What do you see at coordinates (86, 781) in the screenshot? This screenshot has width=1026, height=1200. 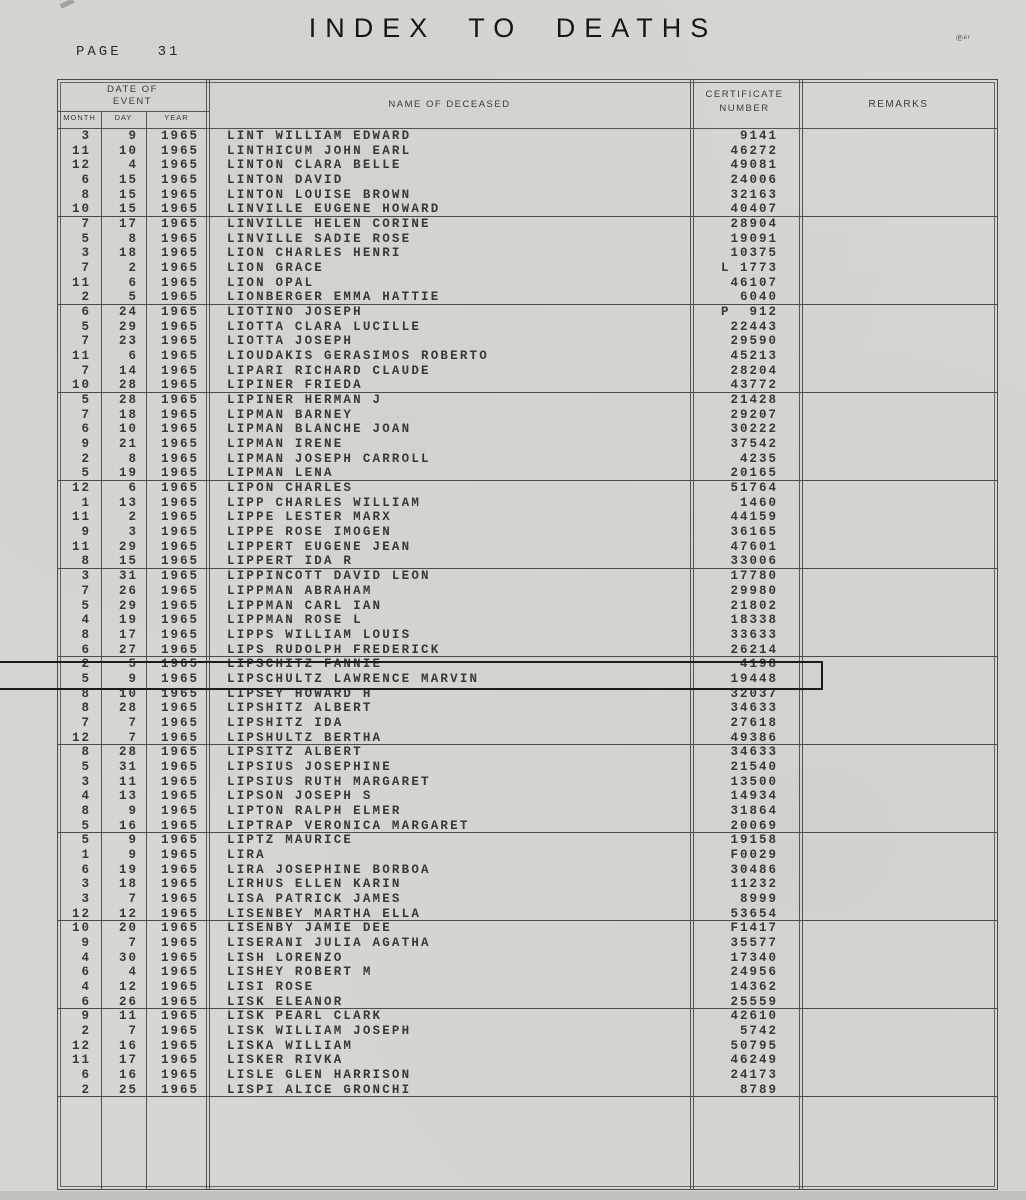 I see `cell-month: 3` at bounding box center [86, 781].